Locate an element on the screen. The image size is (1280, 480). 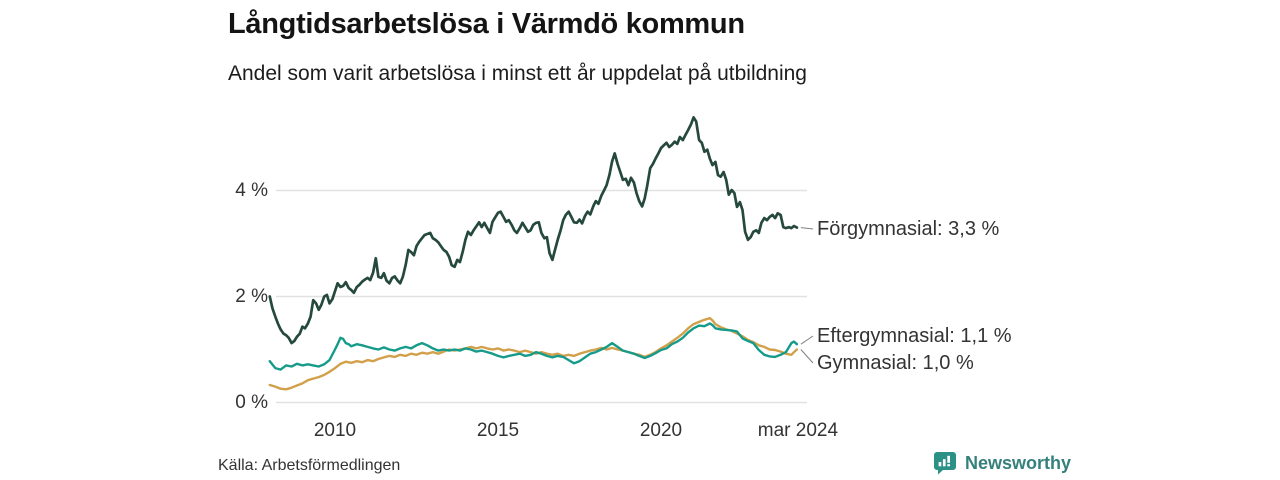
x-axis-tick-label: 2020 is located at coordinates (661, 430).